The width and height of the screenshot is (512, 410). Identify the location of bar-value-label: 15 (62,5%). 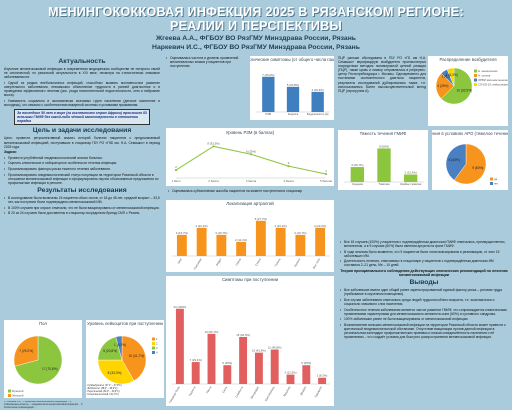
(243, 335).